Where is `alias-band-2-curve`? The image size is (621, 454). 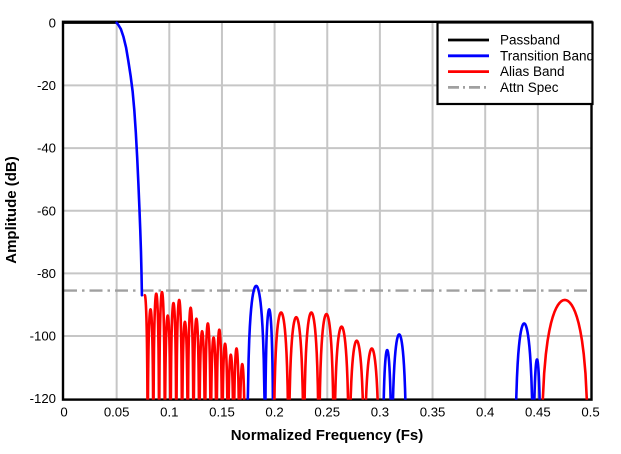 alias-band-2-curve is located at coordinates (326, 355).